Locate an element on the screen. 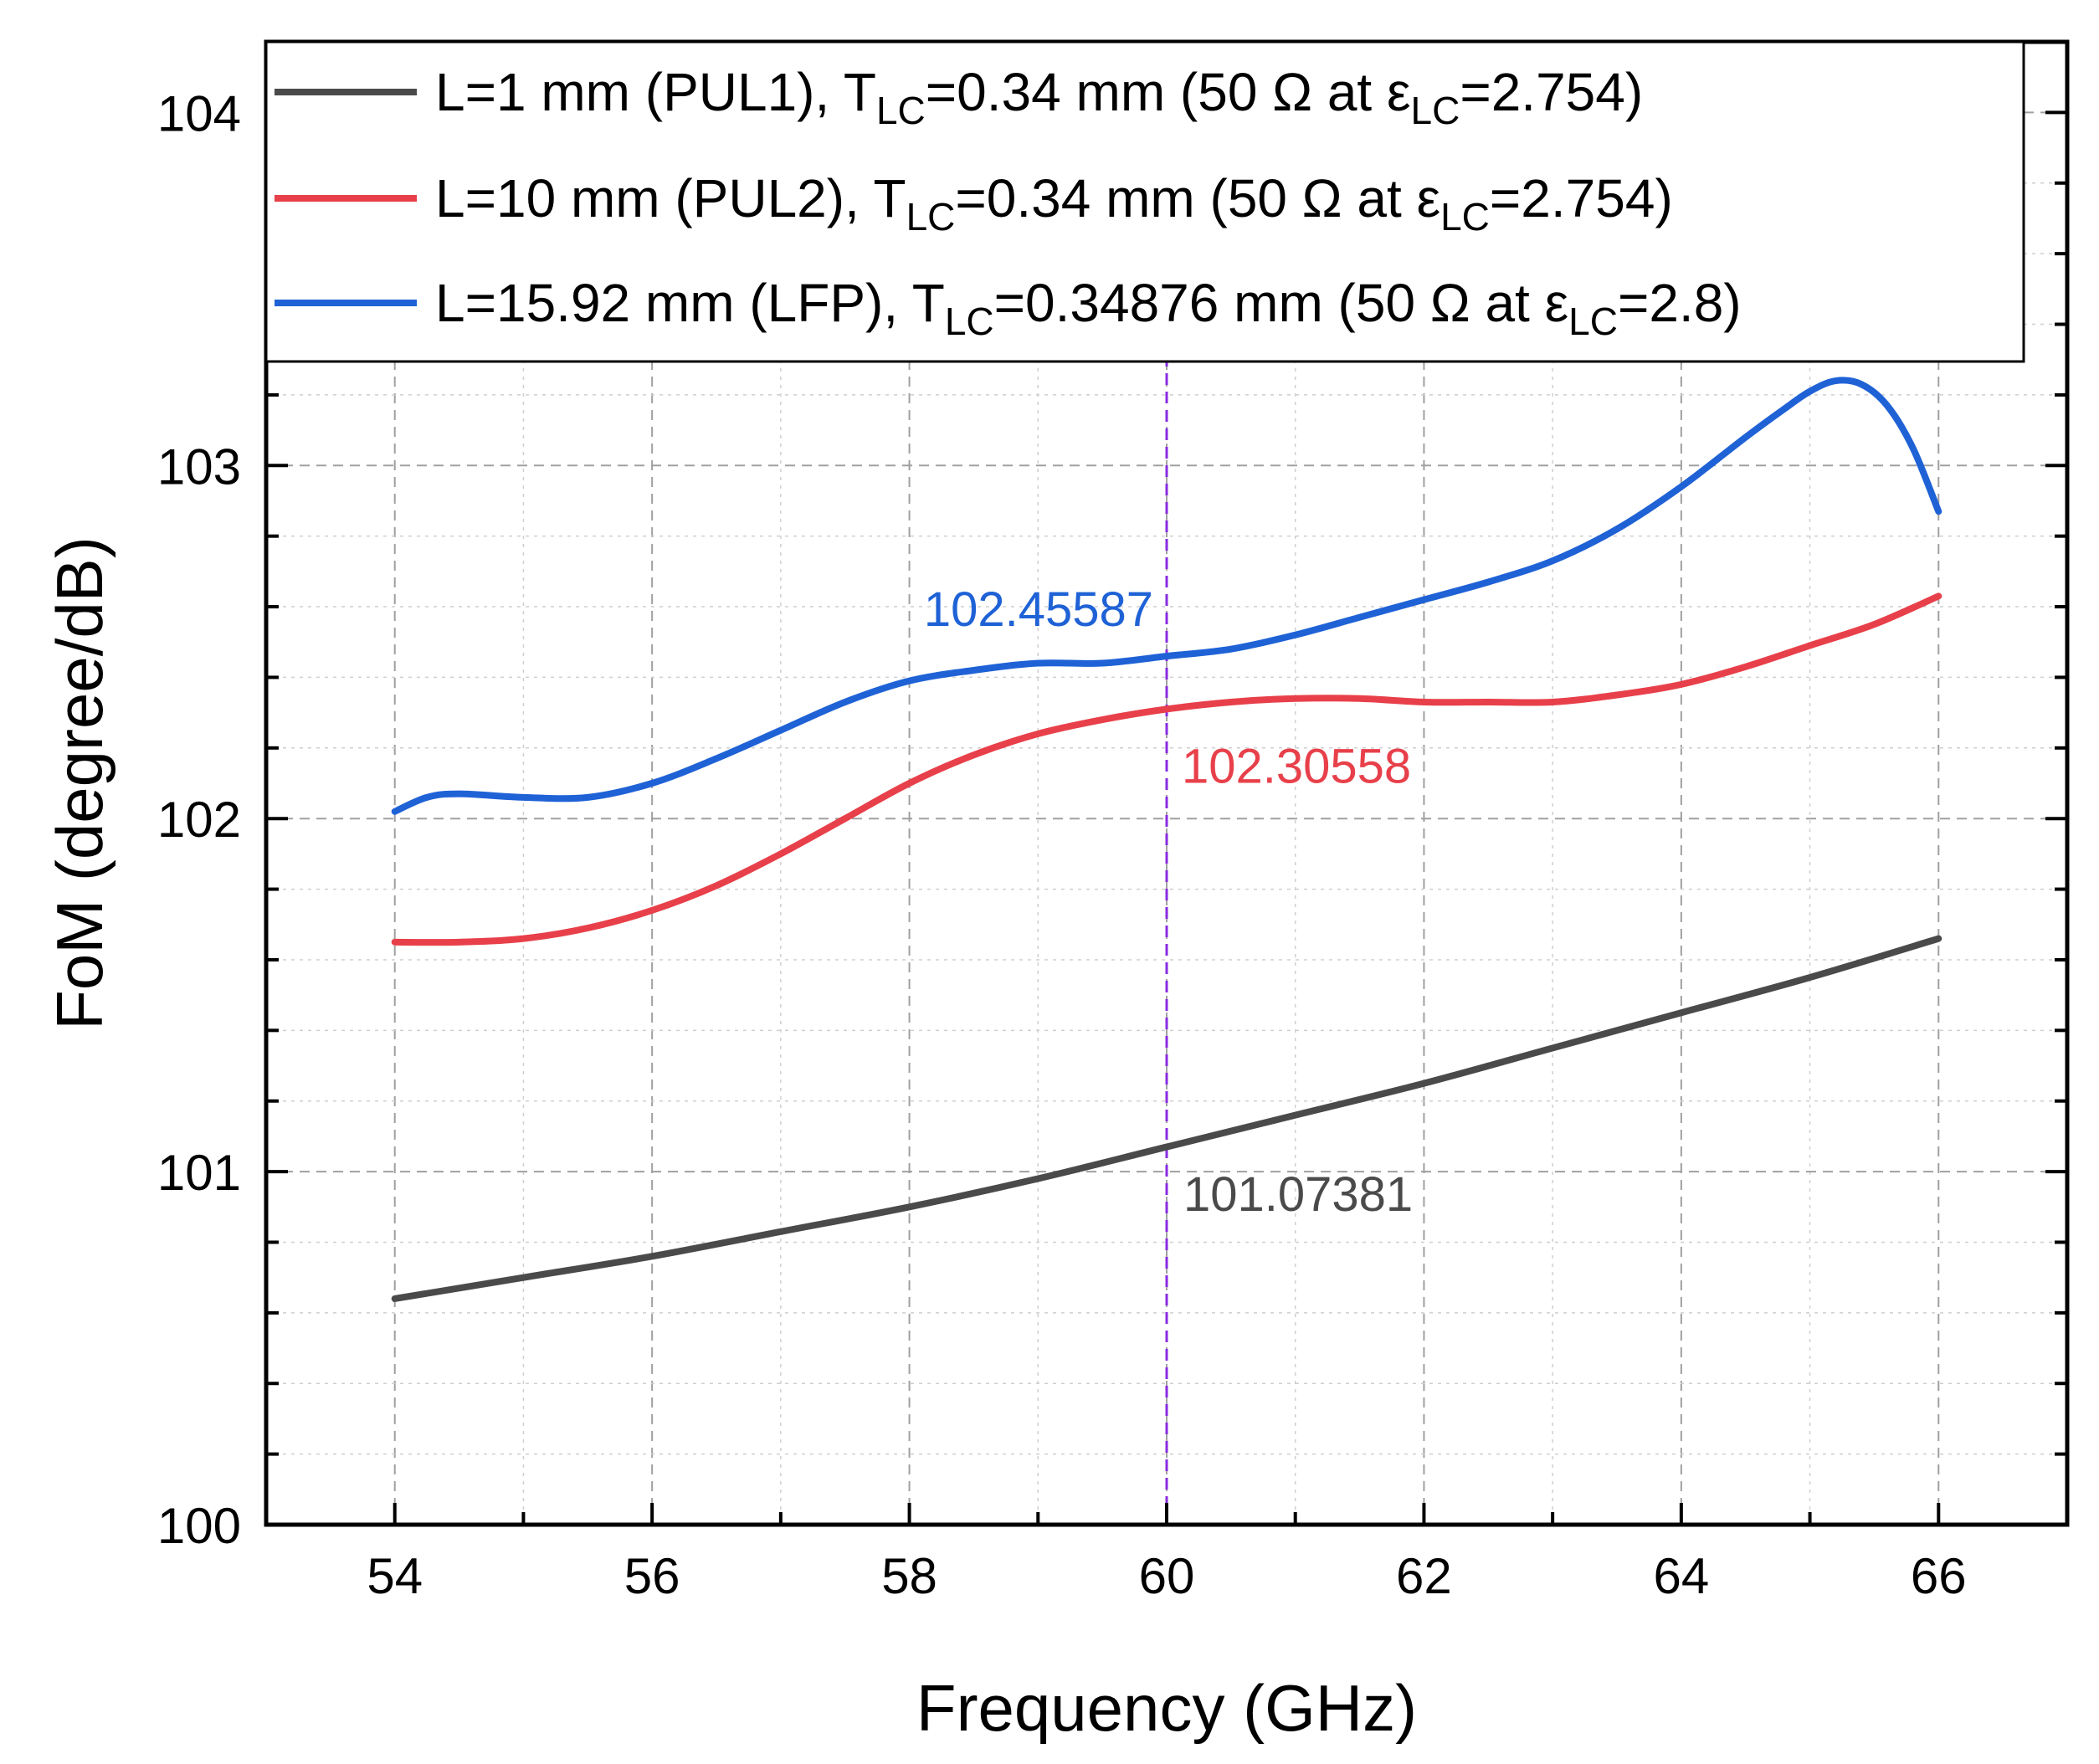 The height and width of the screenshot is (1764, 2099). x-tick-label: 58 is located at coordinates (909, 1576).